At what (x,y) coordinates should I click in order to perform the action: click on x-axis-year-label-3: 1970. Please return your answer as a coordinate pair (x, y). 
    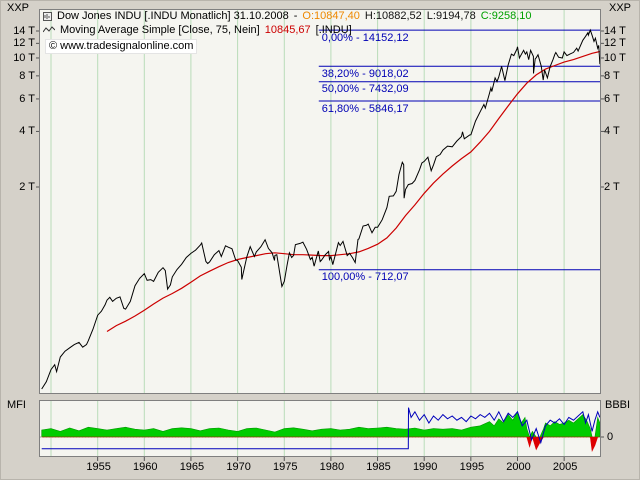
    Looking at the image, I should click on (238, 467).